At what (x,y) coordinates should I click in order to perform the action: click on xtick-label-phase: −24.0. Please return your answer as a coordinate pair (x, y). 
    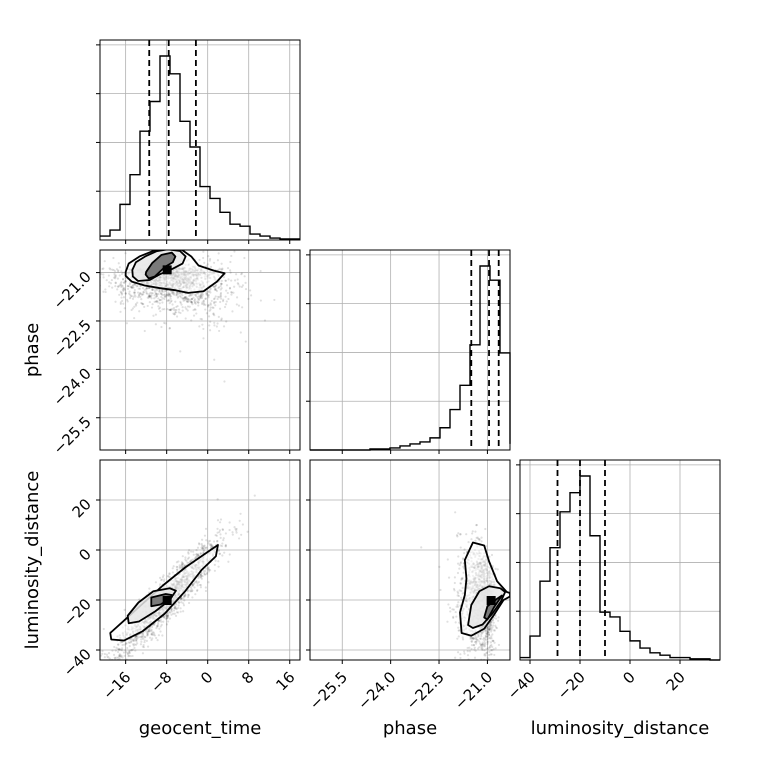
    Looking at the image, I should click on (376, 690).